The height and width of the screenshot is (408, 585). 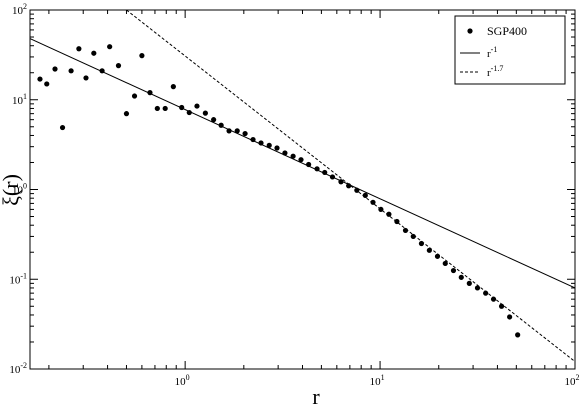 I want to click on legend-marker-sgp400, so click(x=470, y=31).